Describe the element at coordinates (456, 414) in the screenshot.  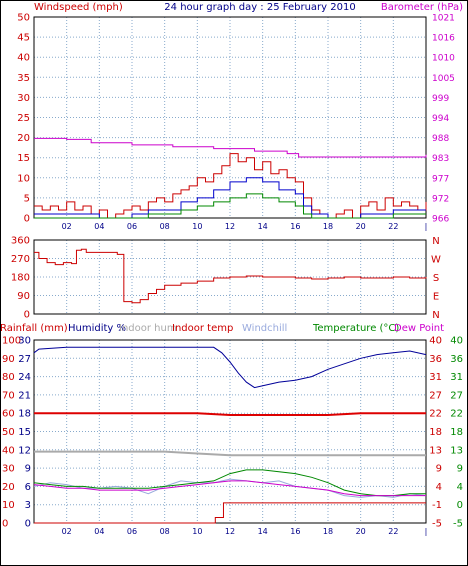
I see `y-right-tick-label-2: 22` at that location.